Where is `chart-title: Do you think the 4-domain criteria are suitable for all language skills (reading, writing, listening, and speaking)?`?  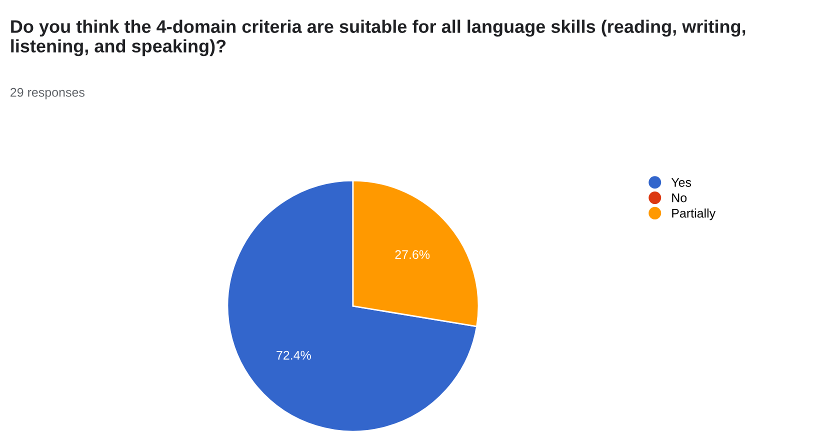
chart-title: Do you think the 4-domain criteria are suitable for all language skills (reading, writing, listening, and speaking)? is located at coordinates (378, 38).